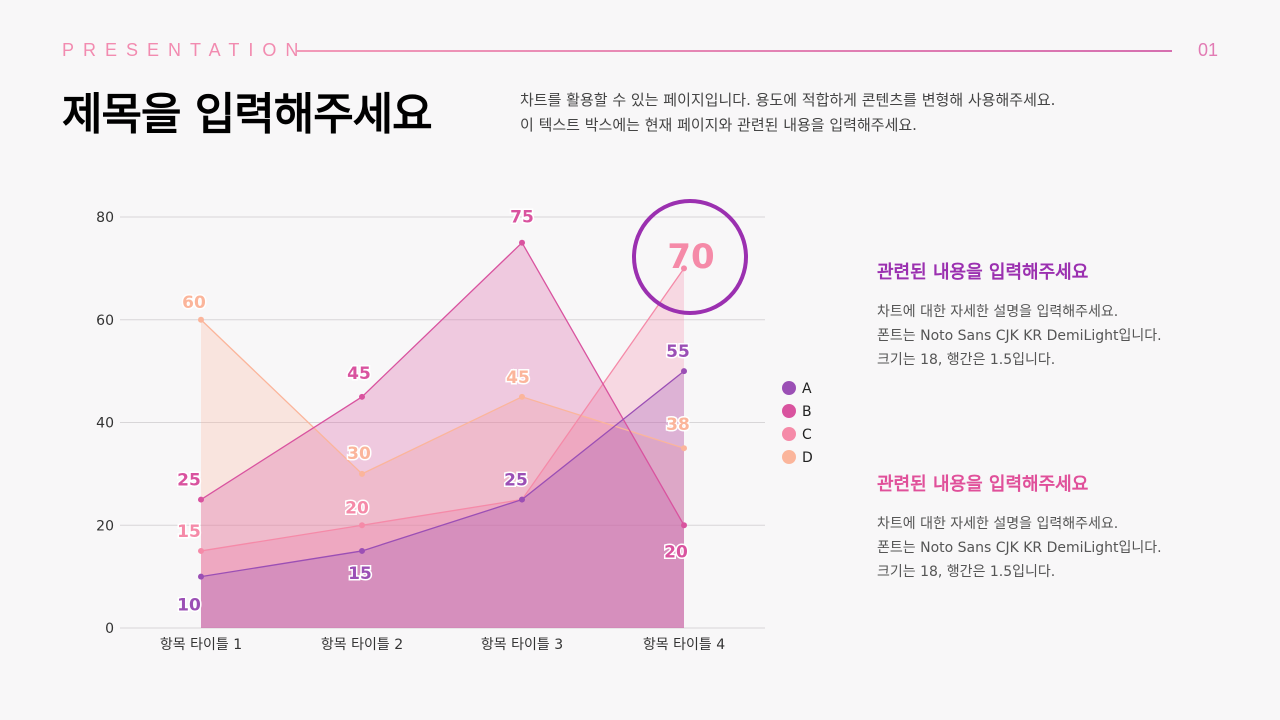 This screenshot has width=1280, height=720. Describe the element at coordinates (109, 629) in the screenshot. I see `y-tick-label: 0` at that location.